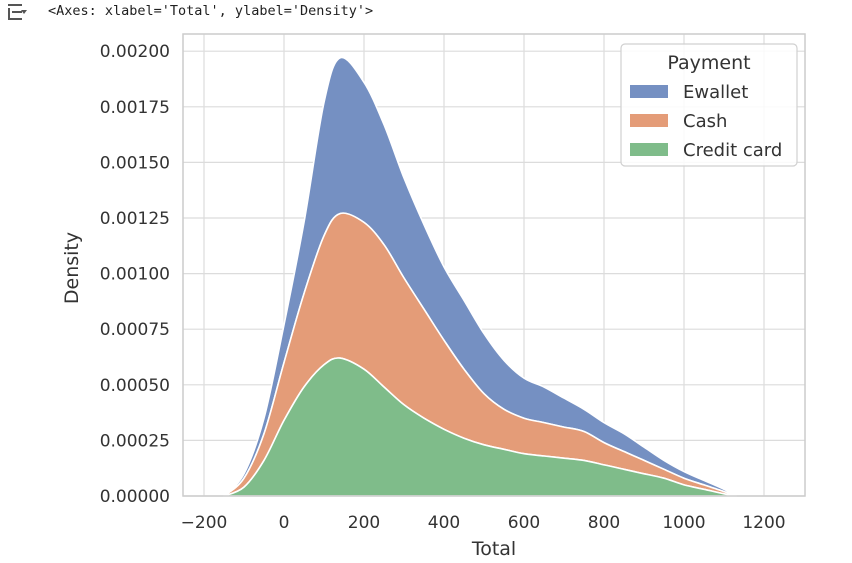  What do you see at coordinates (135, 275) in the screenshot?
I see `y-tick-label: 0.00100` at bounding box center [135, 275].